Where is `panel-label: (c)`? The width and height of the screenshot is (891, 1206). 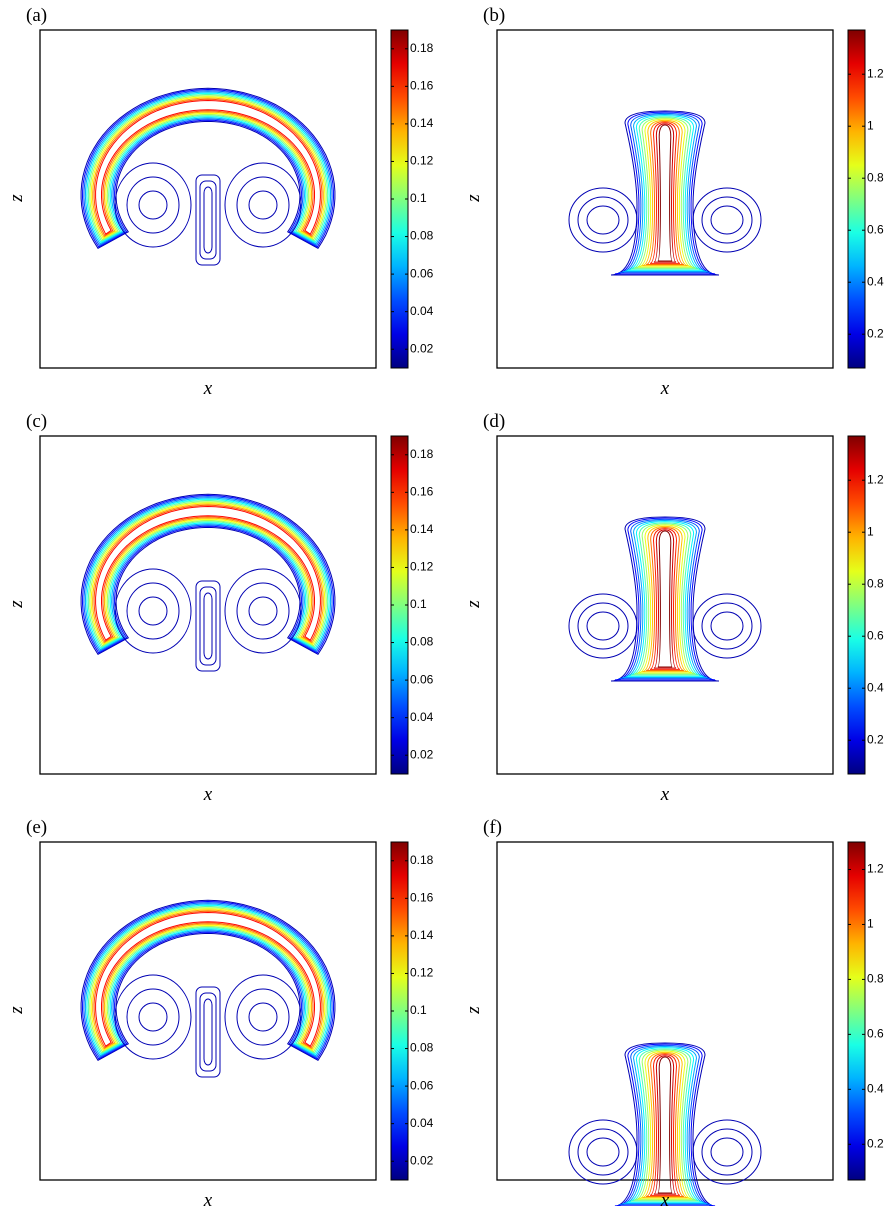
panel-label: (c) is located at coordinates (36, 421).